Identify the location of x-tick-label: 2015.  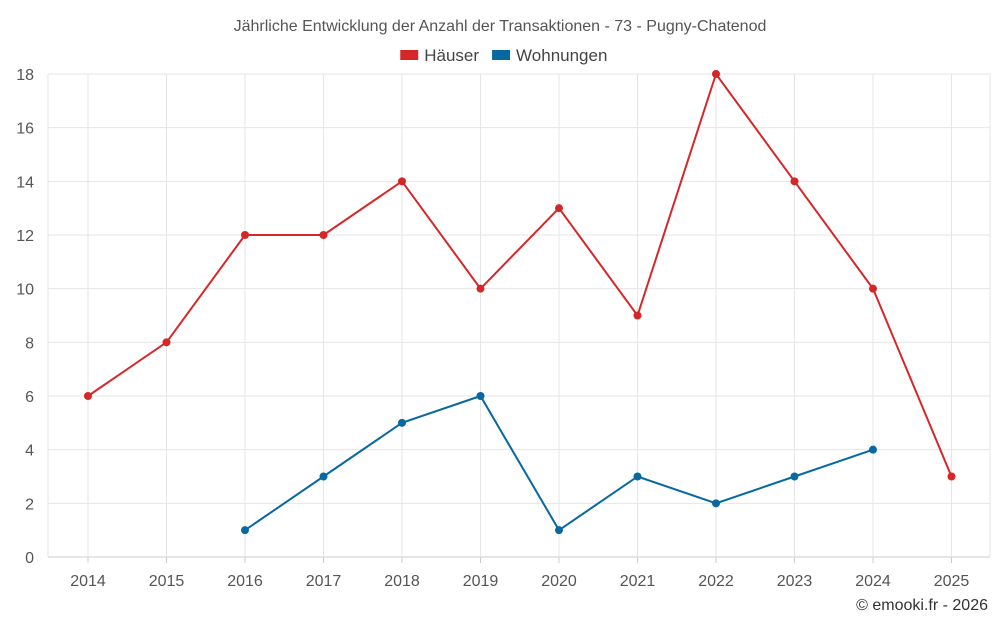
(167, 581).